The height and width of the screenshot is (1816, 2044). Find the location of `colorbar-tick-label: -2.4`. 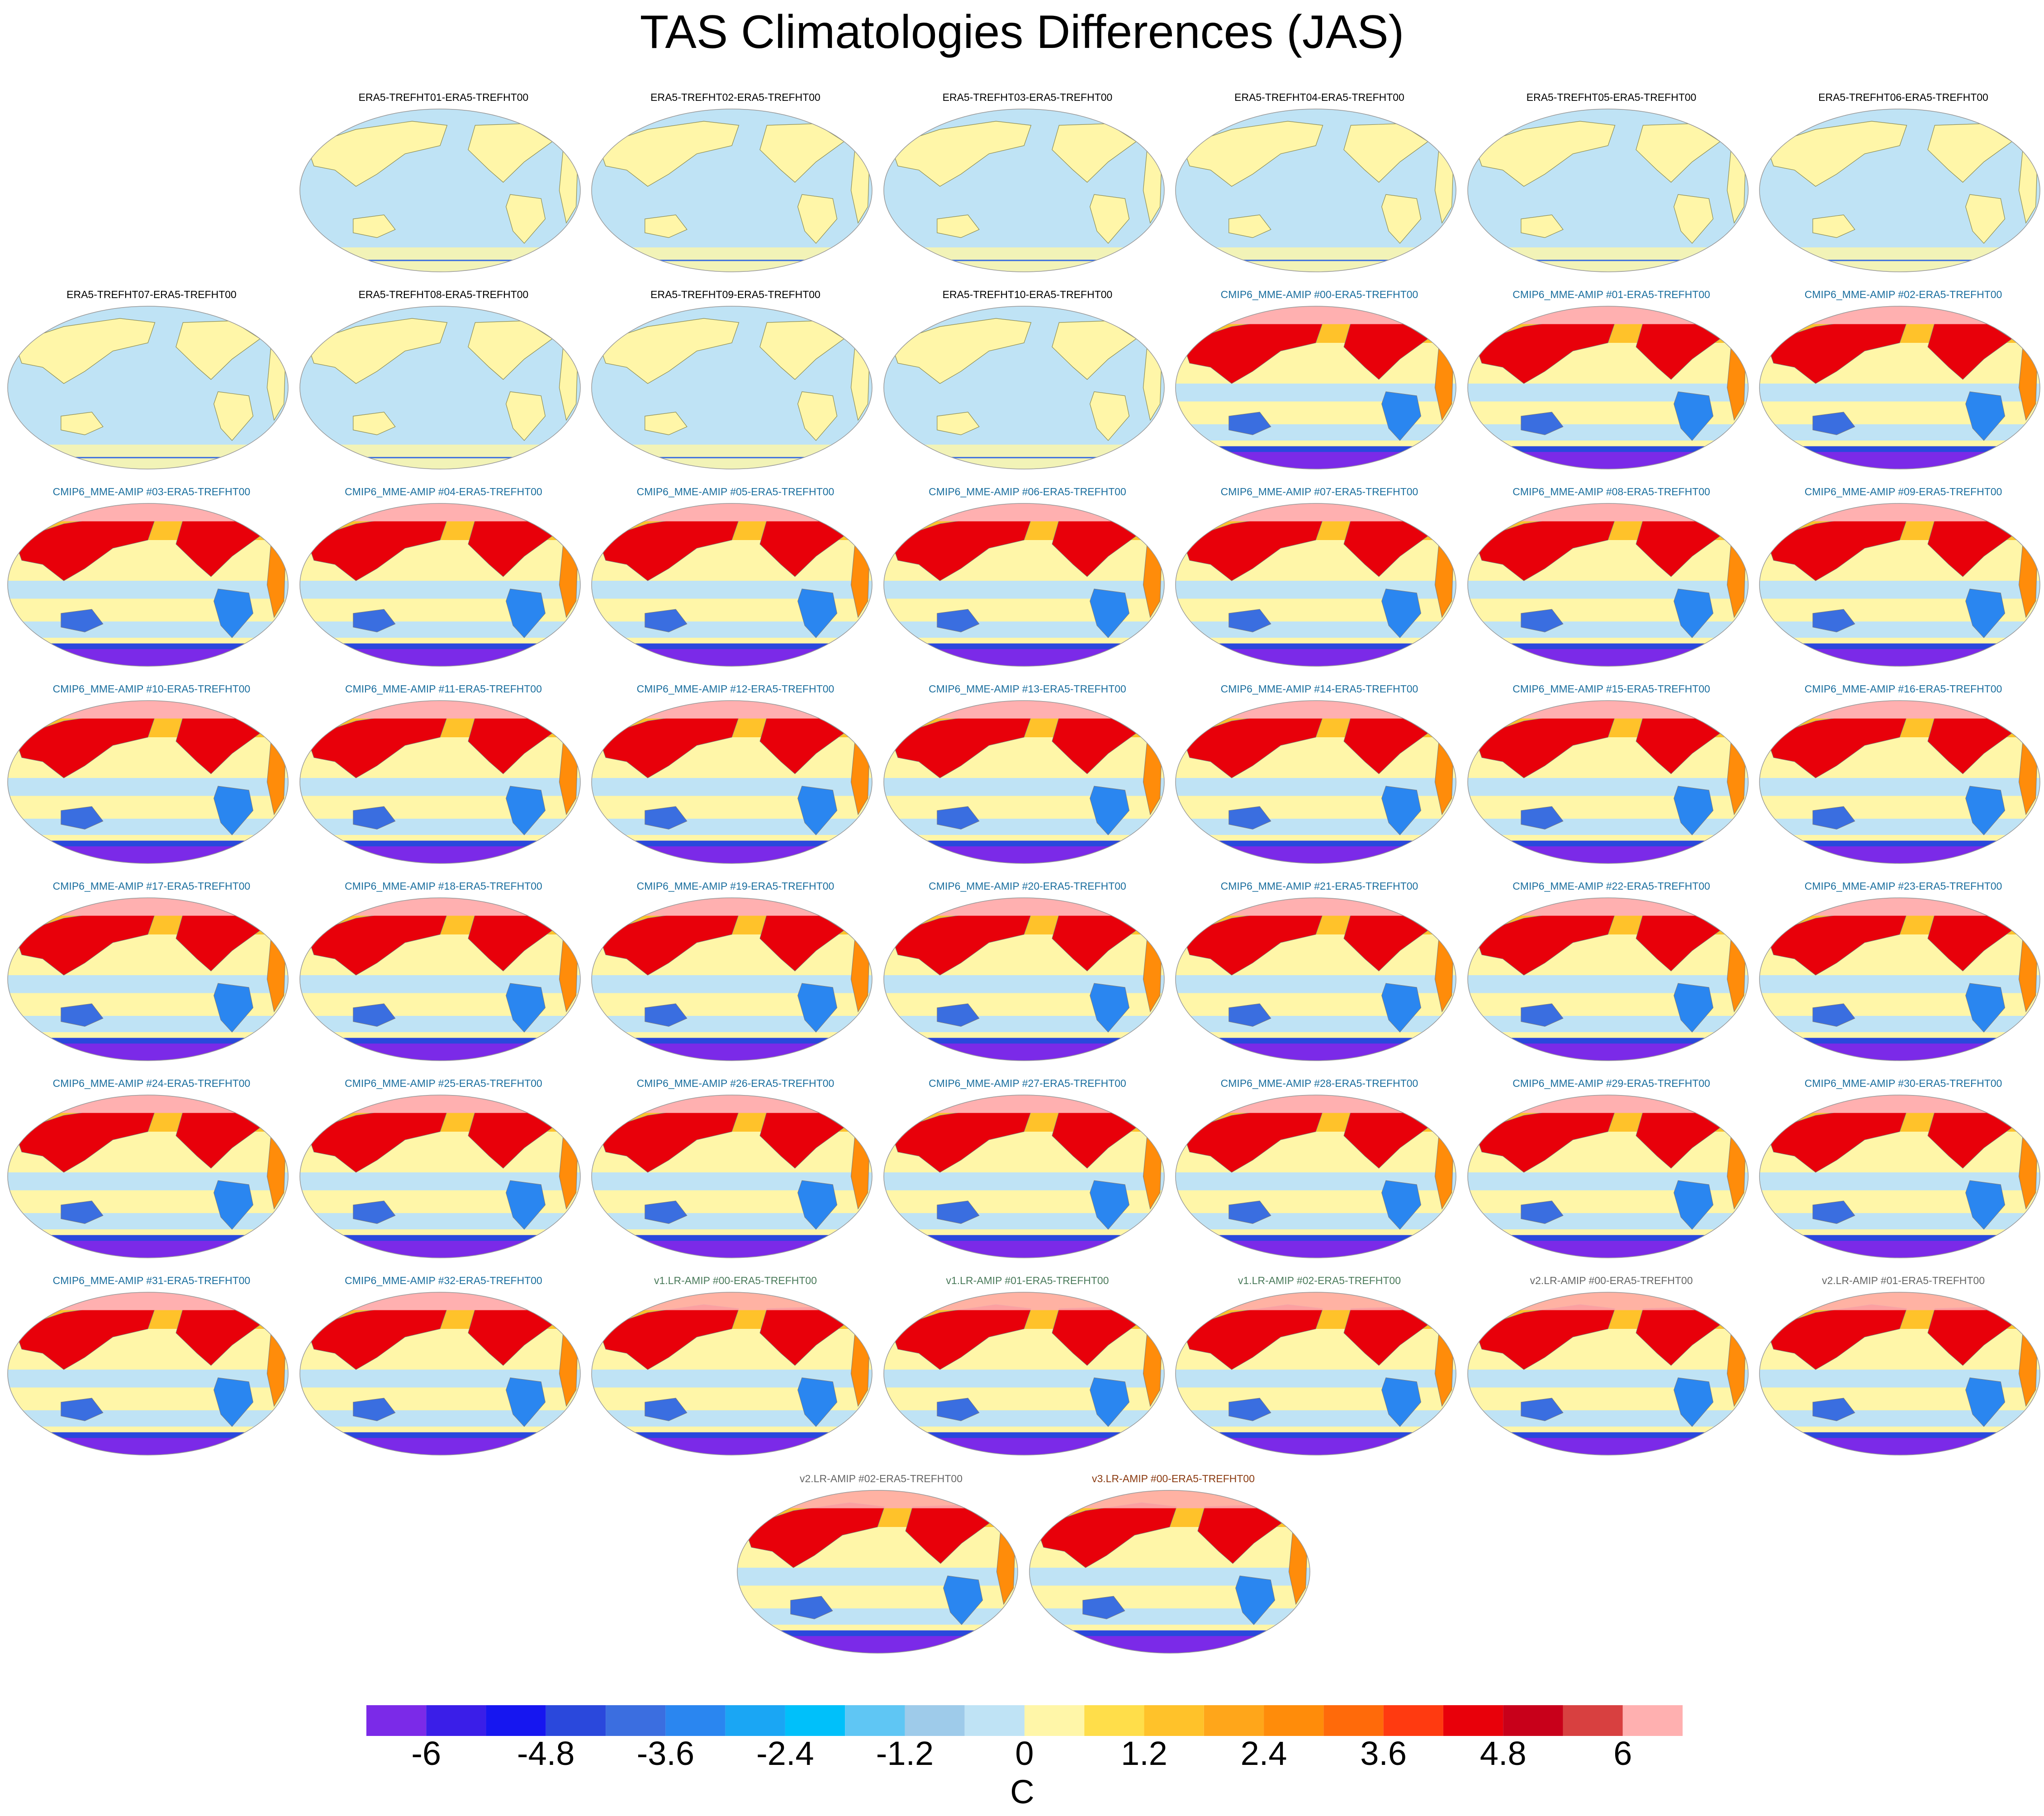

colorbar-tick-label: -2.4 is located at coordinates (785, 1753).